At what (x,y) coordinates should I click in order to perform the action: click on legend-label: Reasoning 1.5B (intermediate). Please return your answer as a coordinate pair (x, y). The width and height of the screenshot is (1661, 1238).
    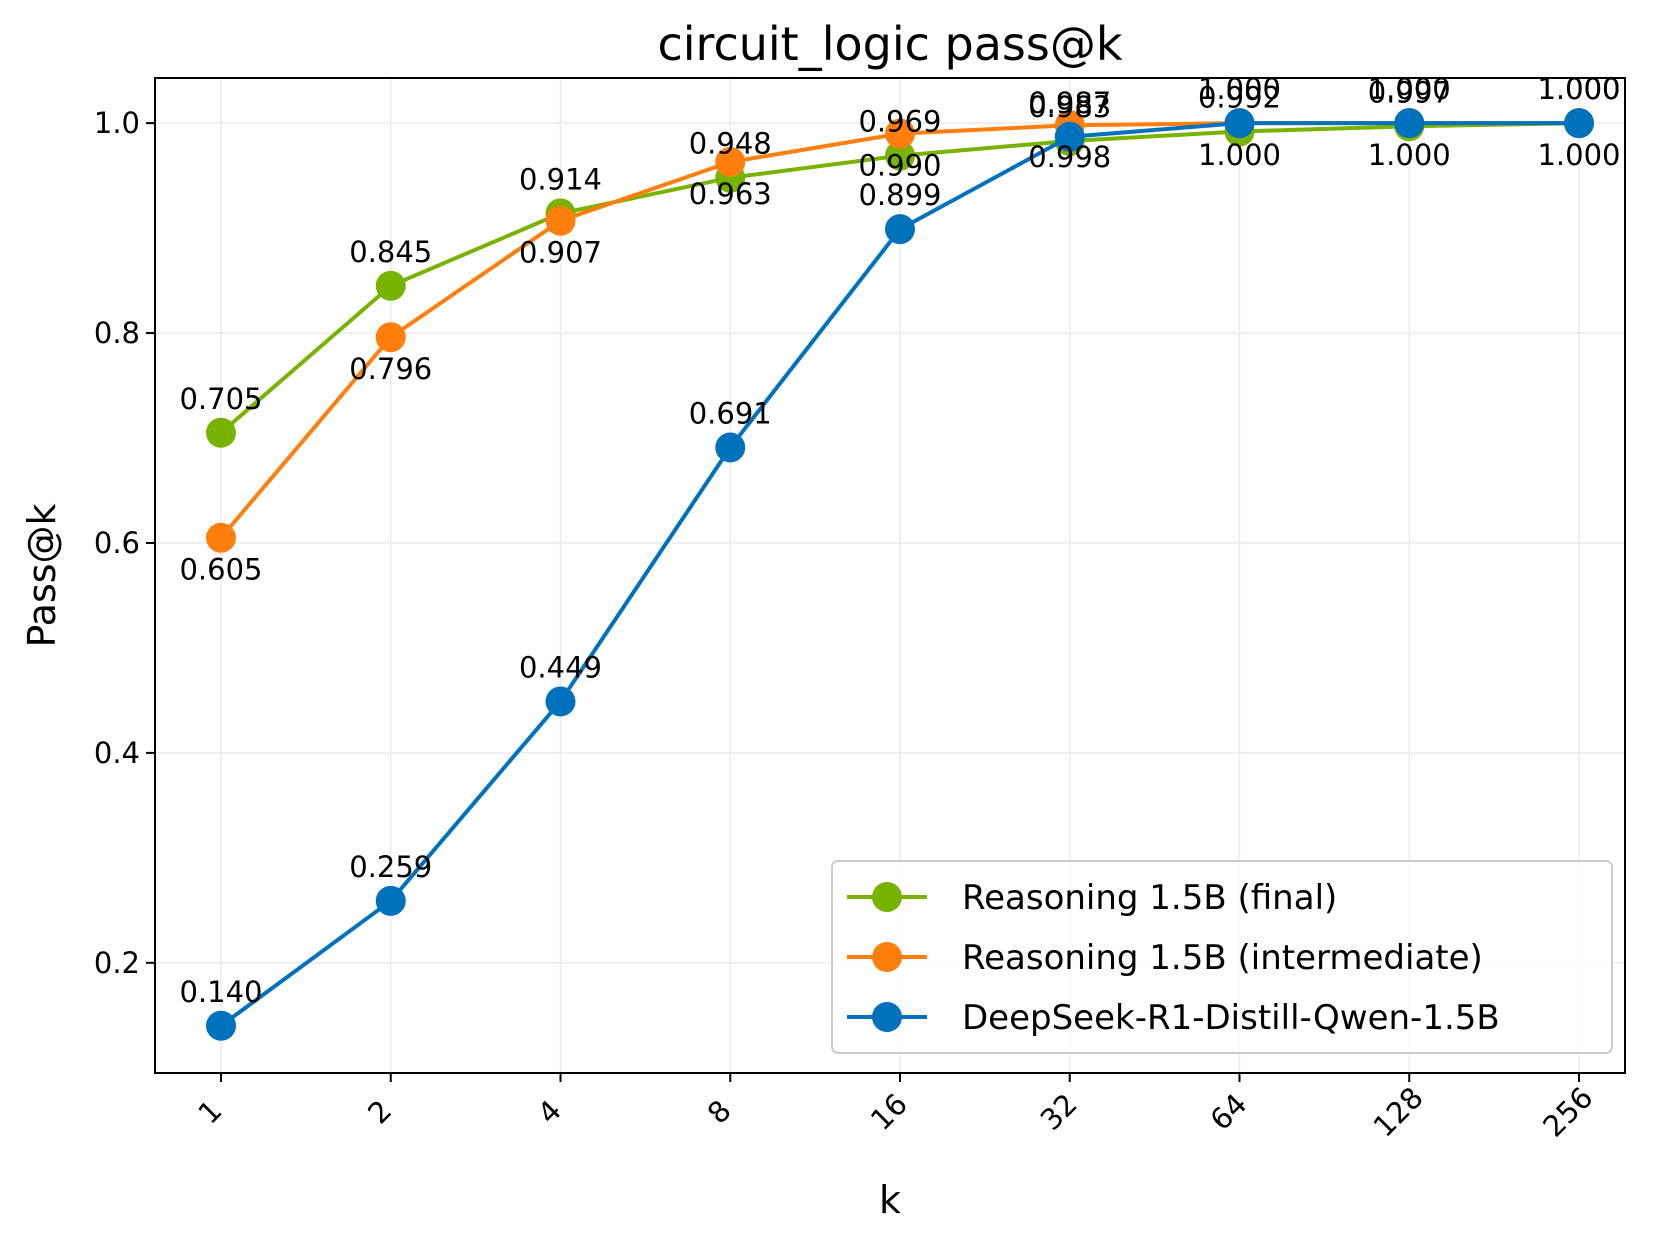
    Looking at the image, I should click on (1222, 958).